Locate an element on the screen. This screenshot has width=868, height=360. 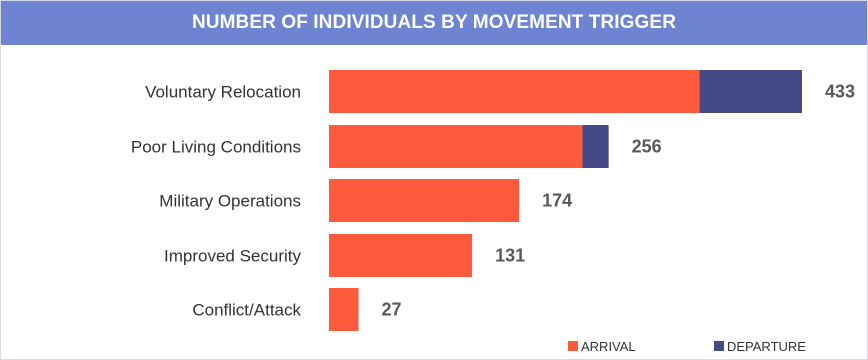
category-label: Improved Security is located at coordinates (232, 256).